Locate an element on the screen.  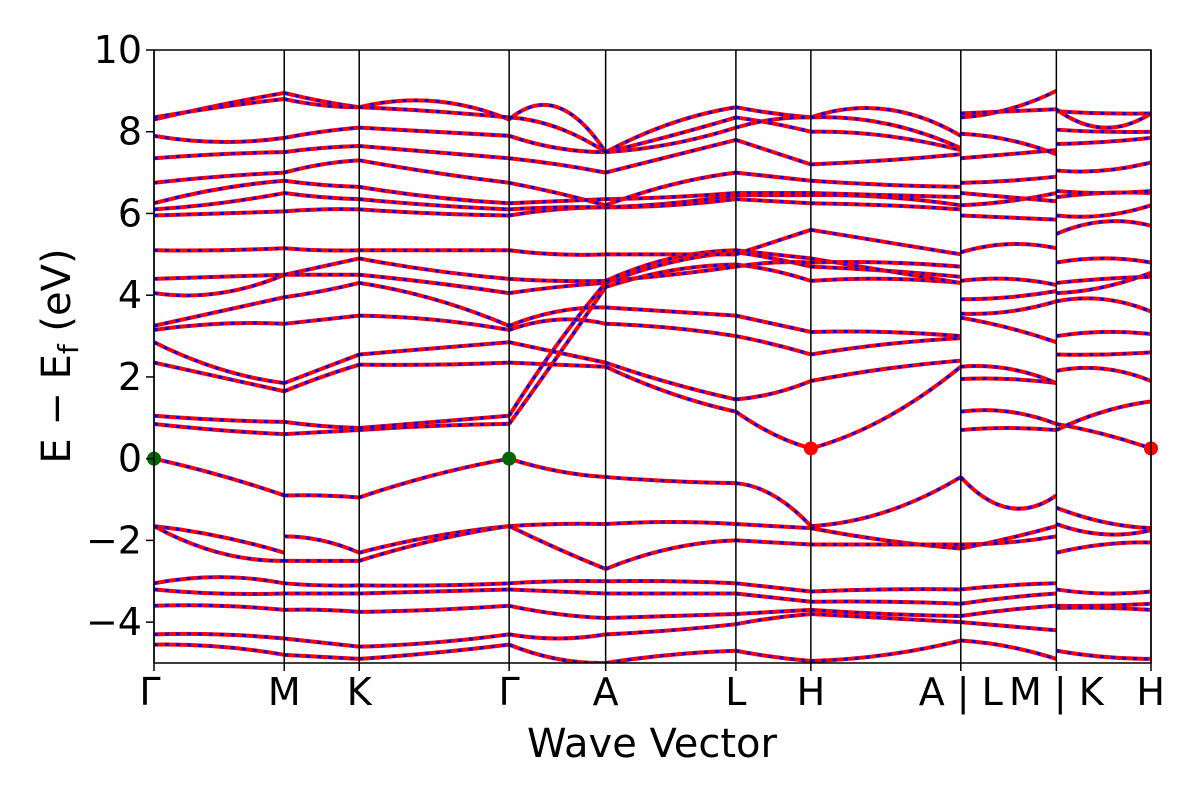
y-axis-label-sub: f is located at coordinates (68, 348).